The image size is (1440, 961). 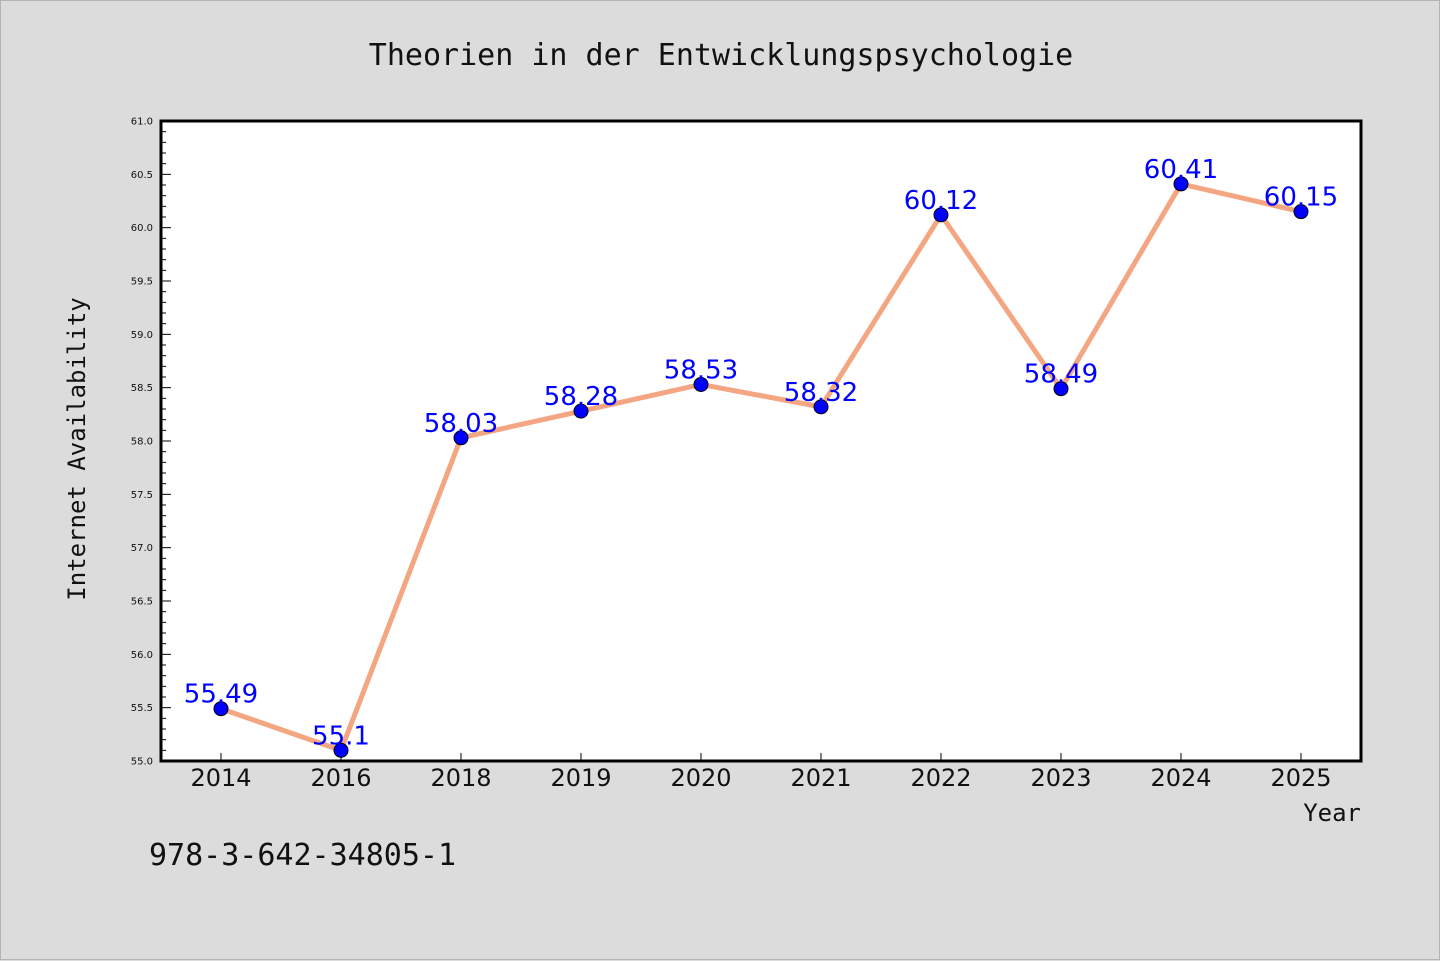 What do you see at coordinates (221, 695) in the screenshot?
I see `data-label: 55.49` at bounding box center [221, 695].